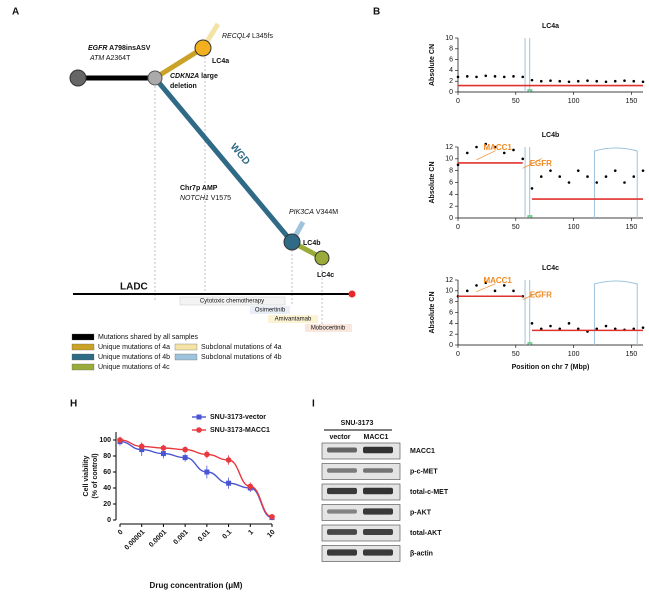 The width and height of the screenshot is (649, 593). I want to click on annotation: EGFR, so click(541, 295).